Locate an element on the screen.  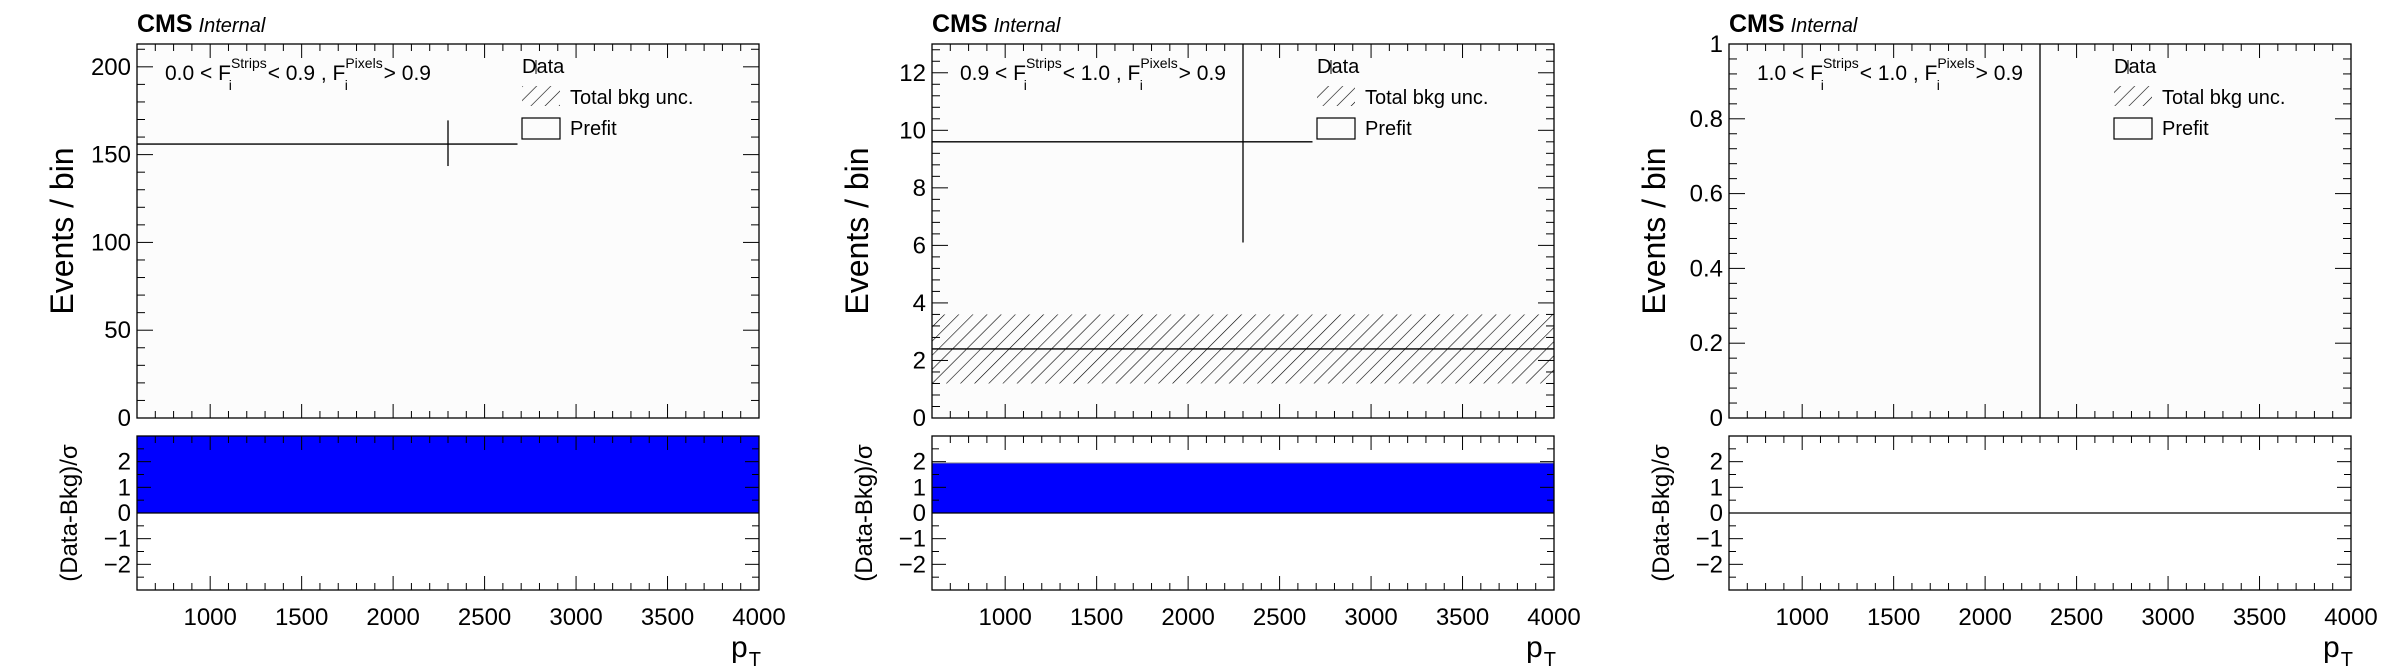
y-tick-label: 6 is located at coordinates (919, 245).